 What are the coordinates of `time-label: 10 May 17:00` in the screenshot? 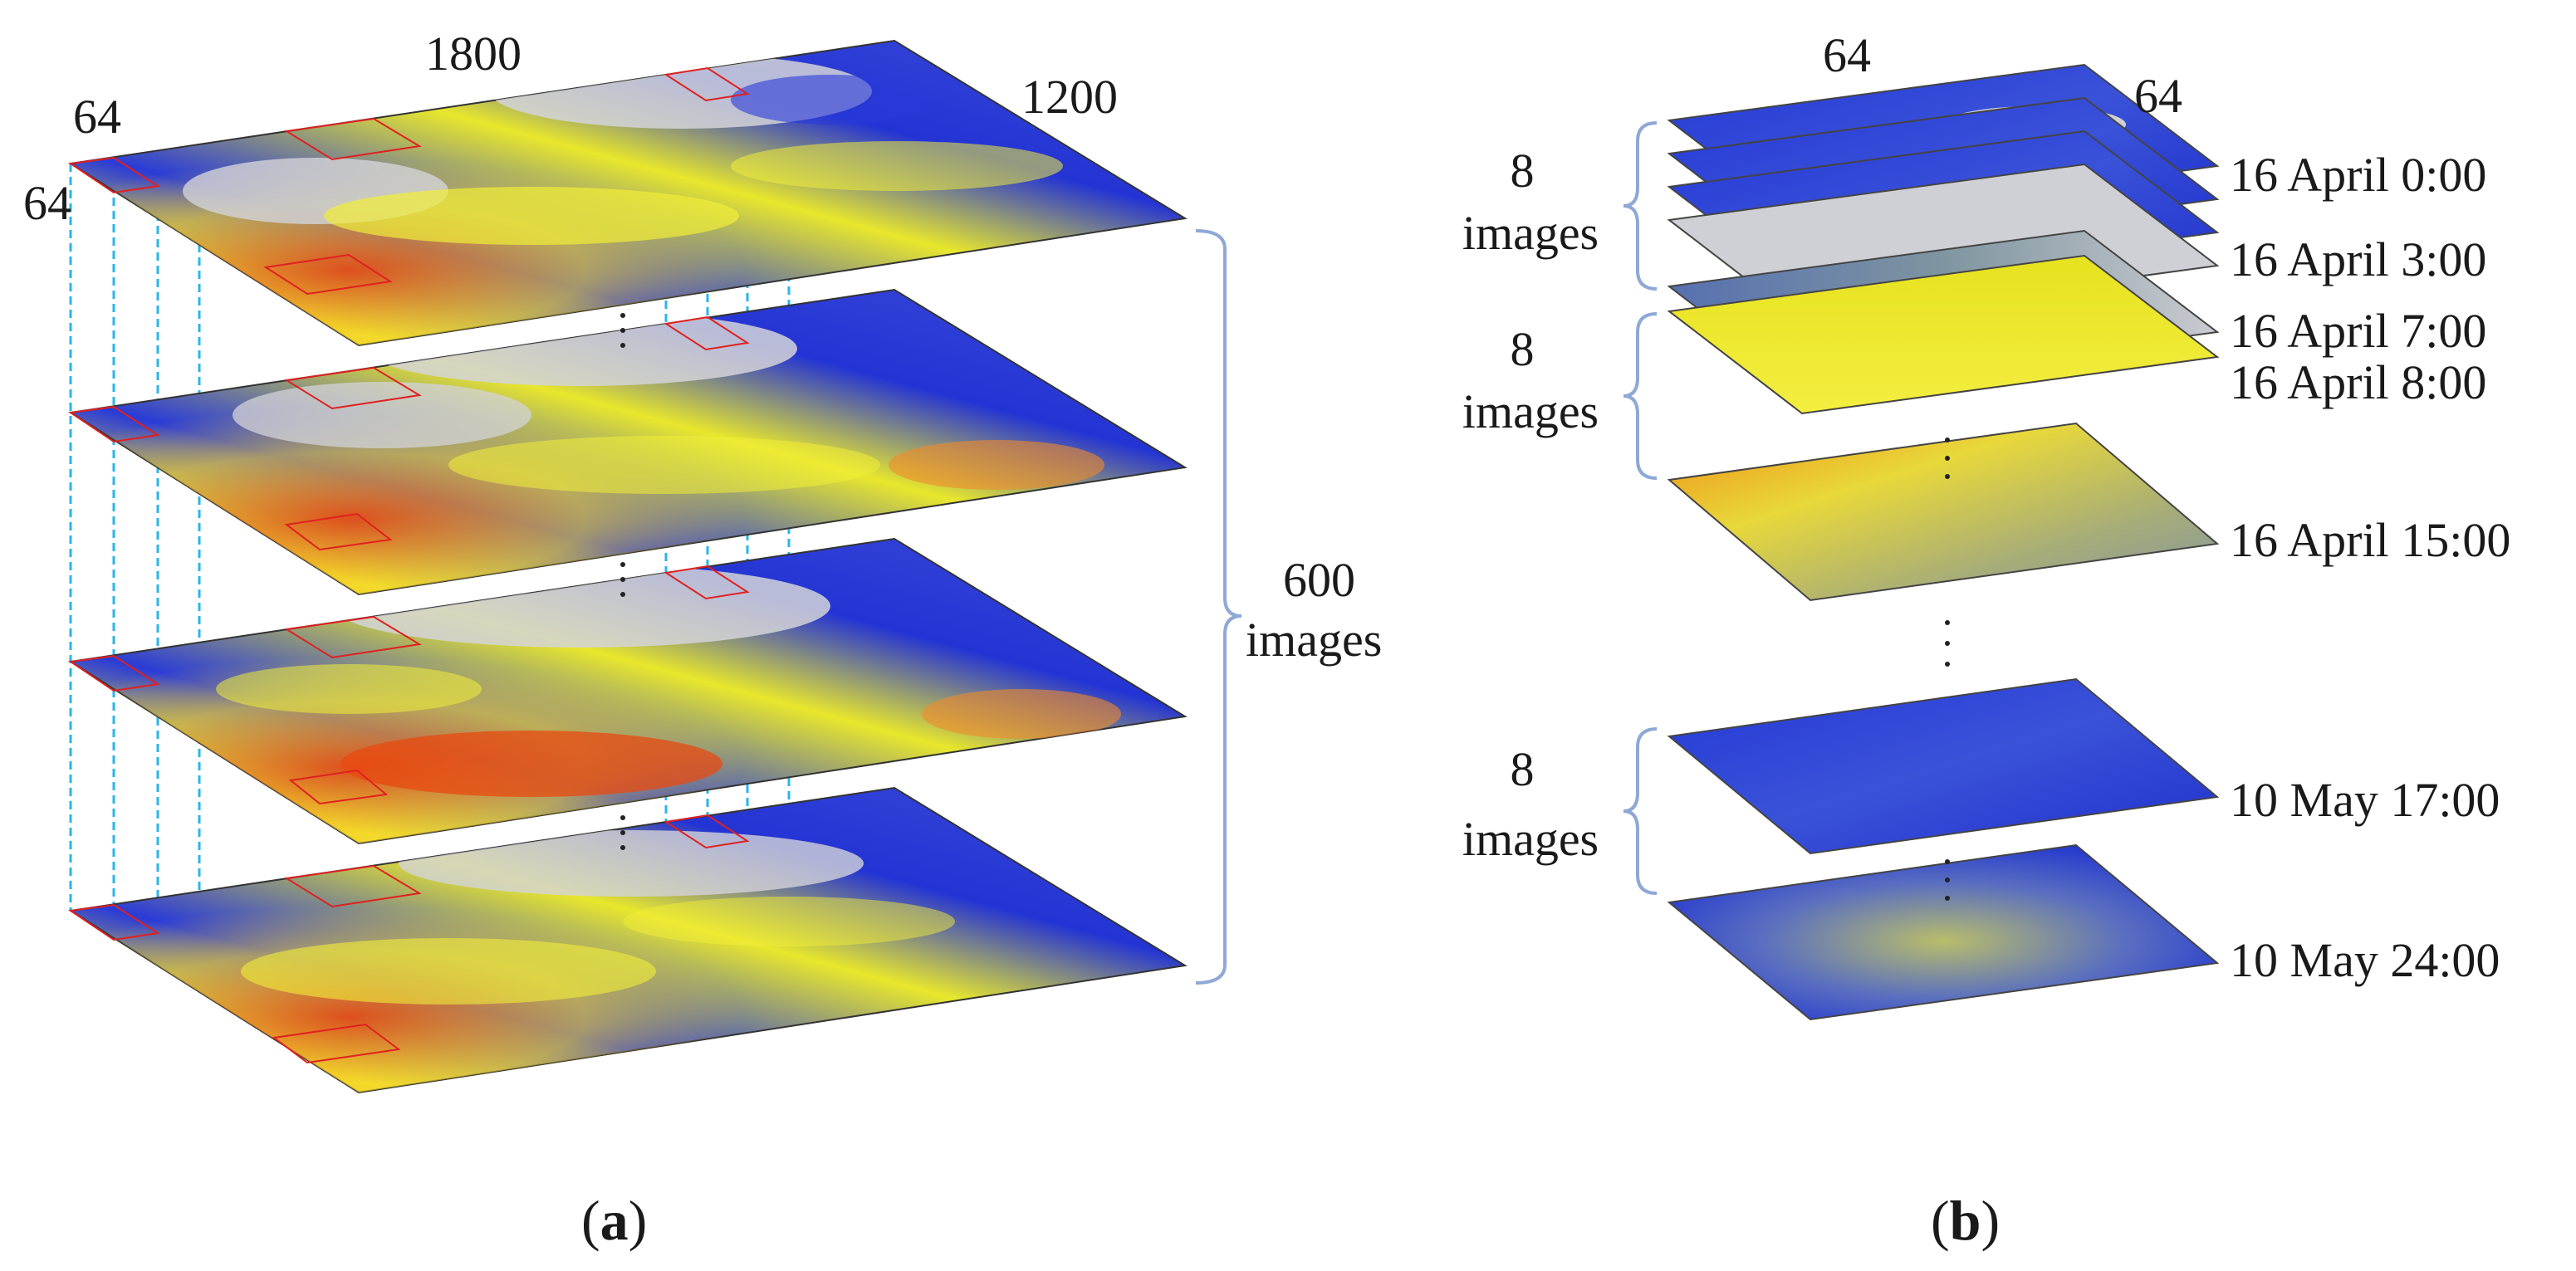 It's located at (2365, 800).